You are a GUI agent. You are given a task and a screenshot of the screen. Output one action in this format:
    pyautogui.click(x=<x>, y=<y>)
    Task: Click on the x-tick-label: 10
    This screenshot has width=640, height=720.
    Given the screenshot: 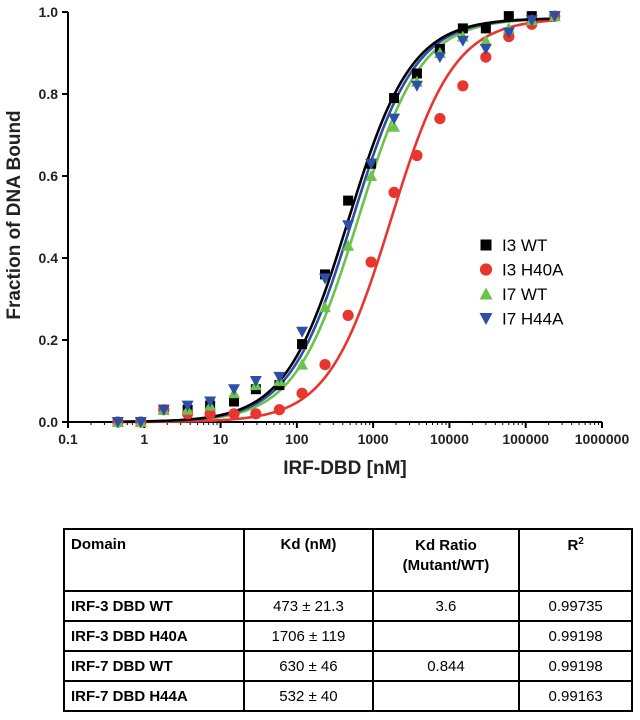 What is the action you would take?
    pyautogui.click(x=221, y=439)
    